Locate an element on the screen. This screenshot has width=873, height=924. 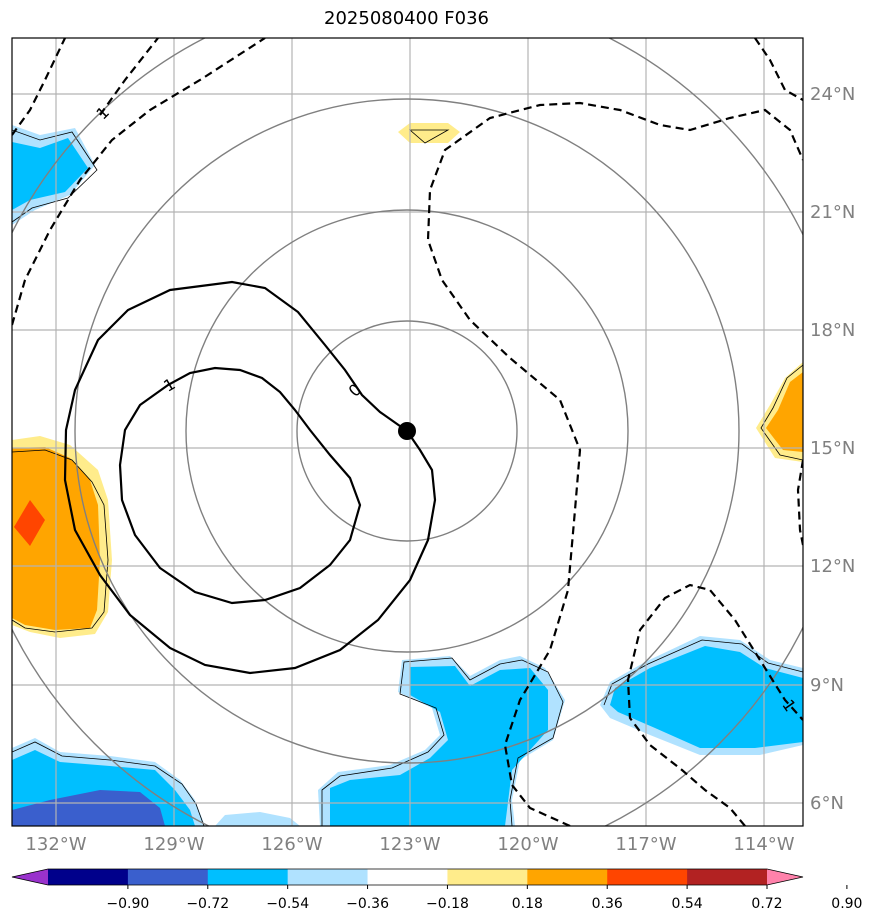
colorbar-outline is located at coordinates (407, 877).